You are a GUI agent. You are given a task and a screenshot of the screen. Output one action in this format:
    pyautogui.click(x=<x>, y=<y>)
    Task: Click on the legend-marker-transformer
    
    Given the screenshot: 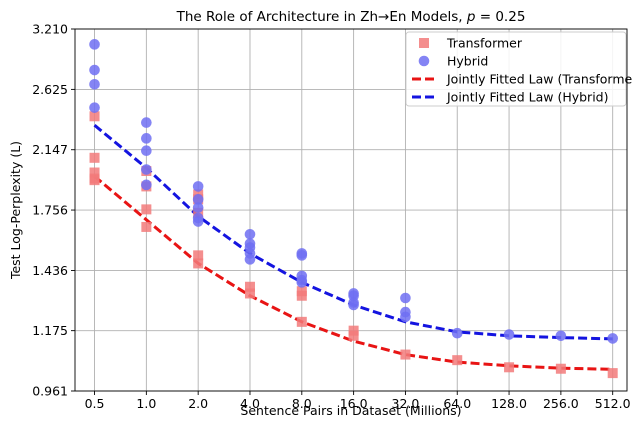 What is the action you would take?
    pyautogui.click(x=424, y=43)
    